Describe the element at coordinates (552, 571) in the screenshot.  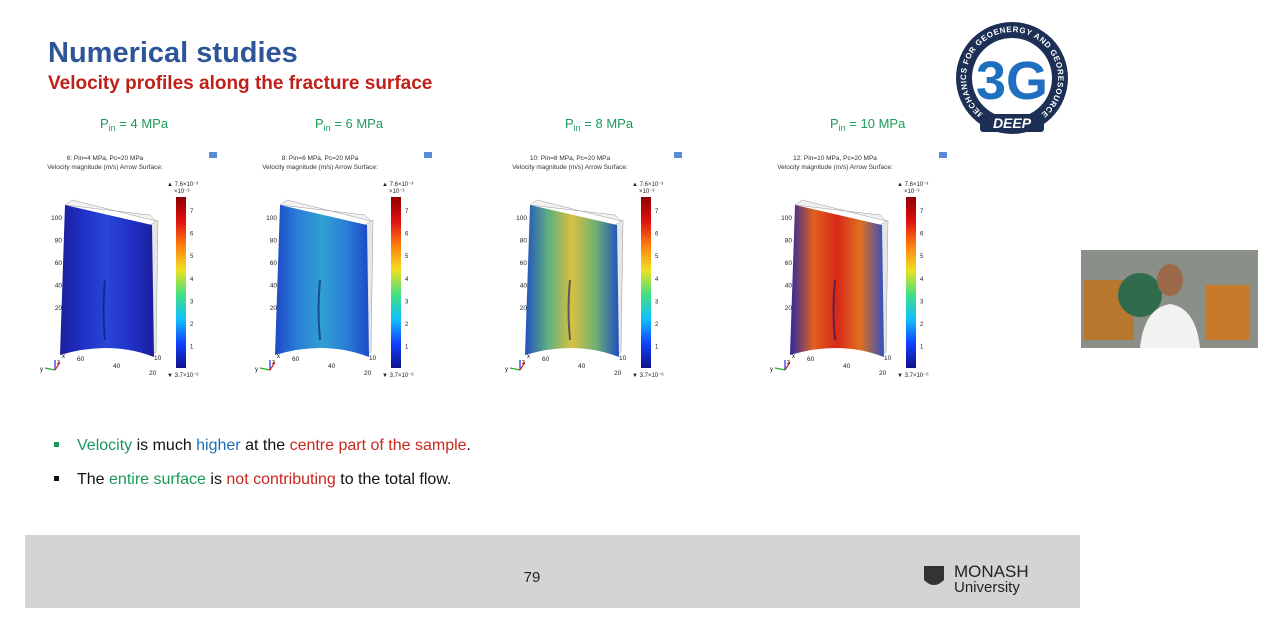
I see `footer-band` at that location.